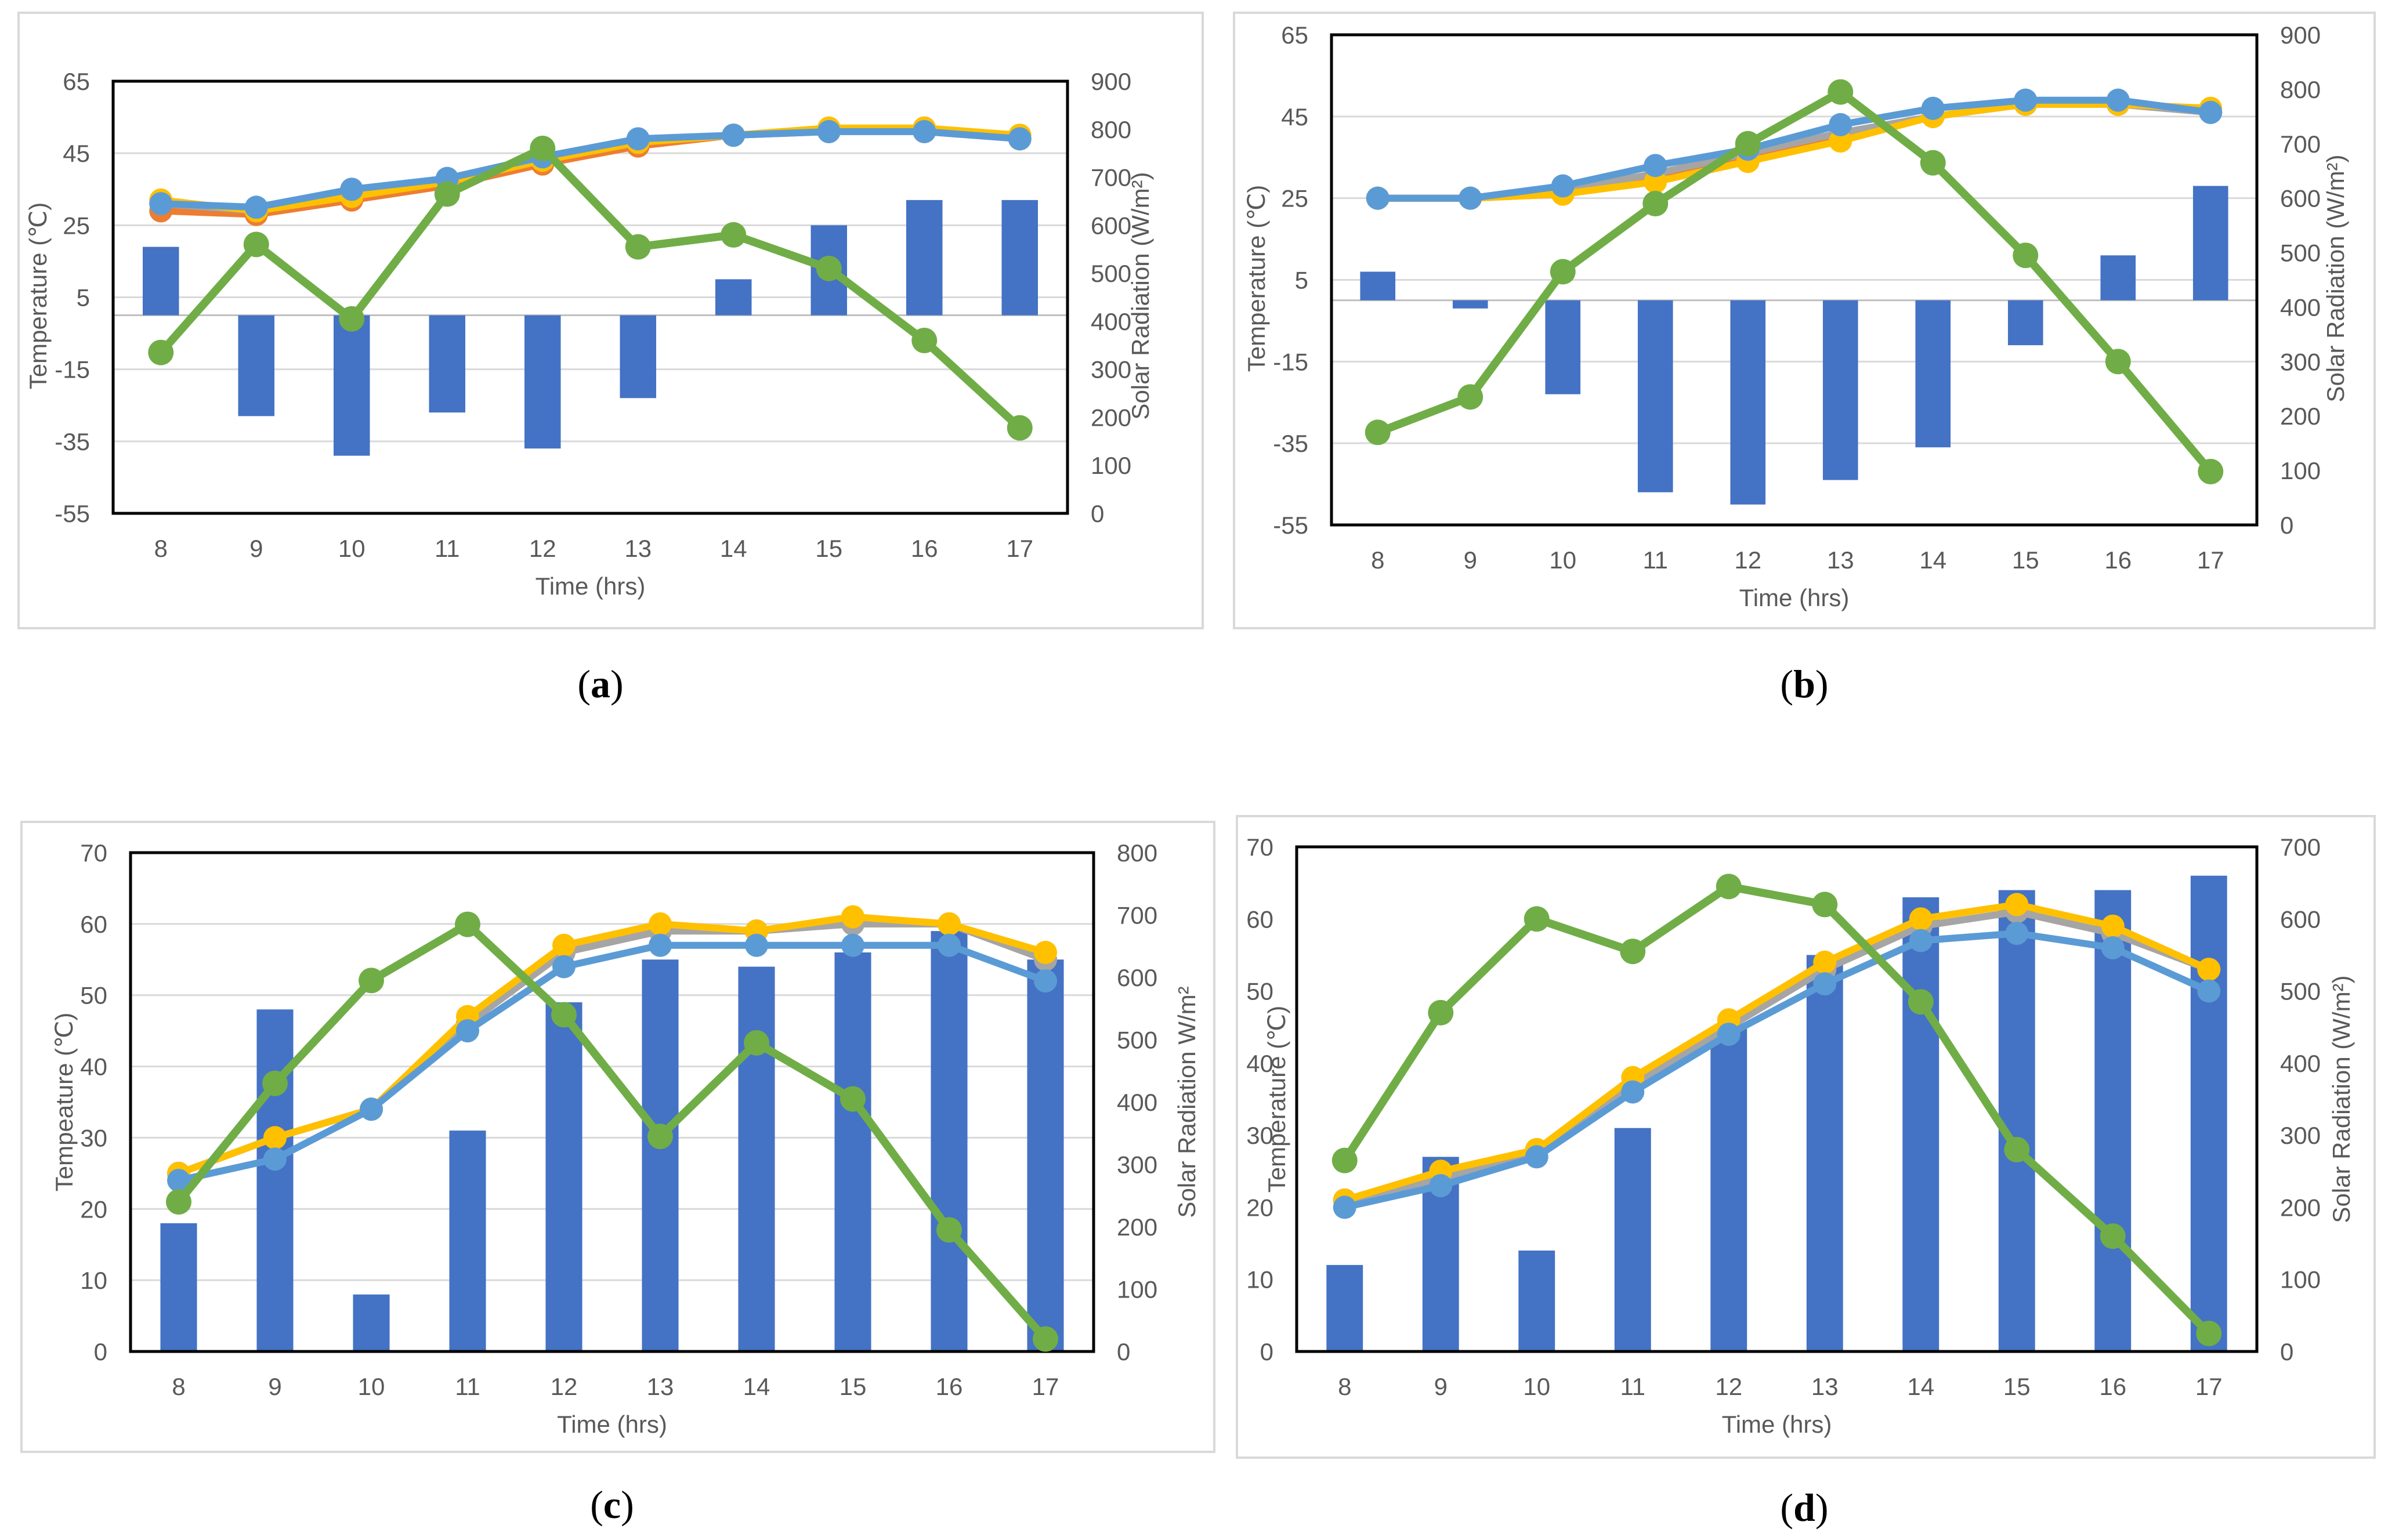  I want to click on x-tick-label: 11, so click(1655, 560).